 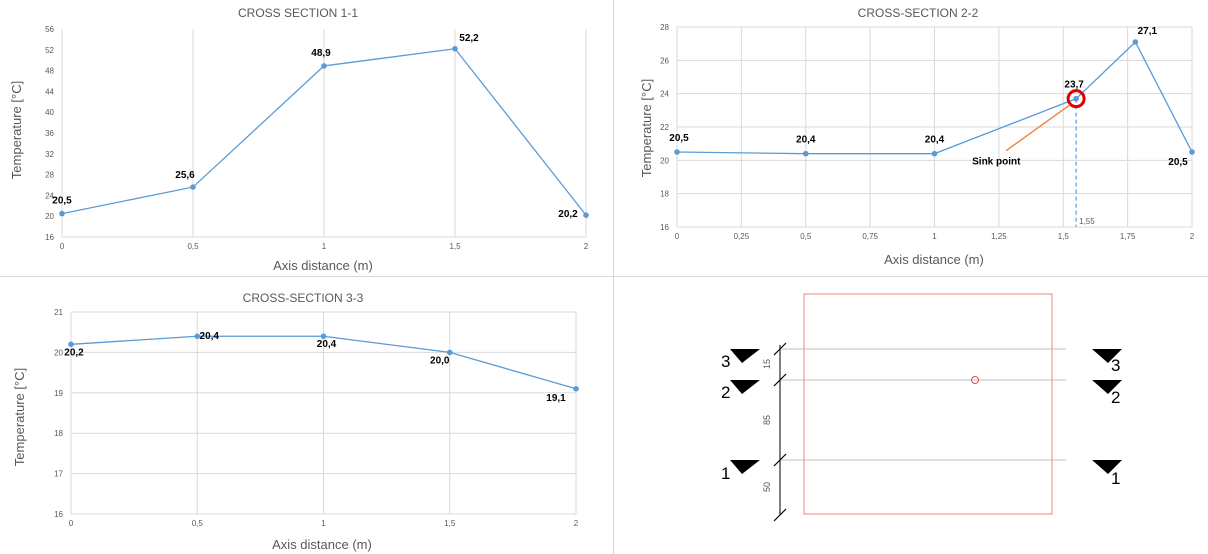 What do you see at coordinates (58, 393) in the screenshot?
I see `y-tick-label: 19` at bounding box center [58, 393].